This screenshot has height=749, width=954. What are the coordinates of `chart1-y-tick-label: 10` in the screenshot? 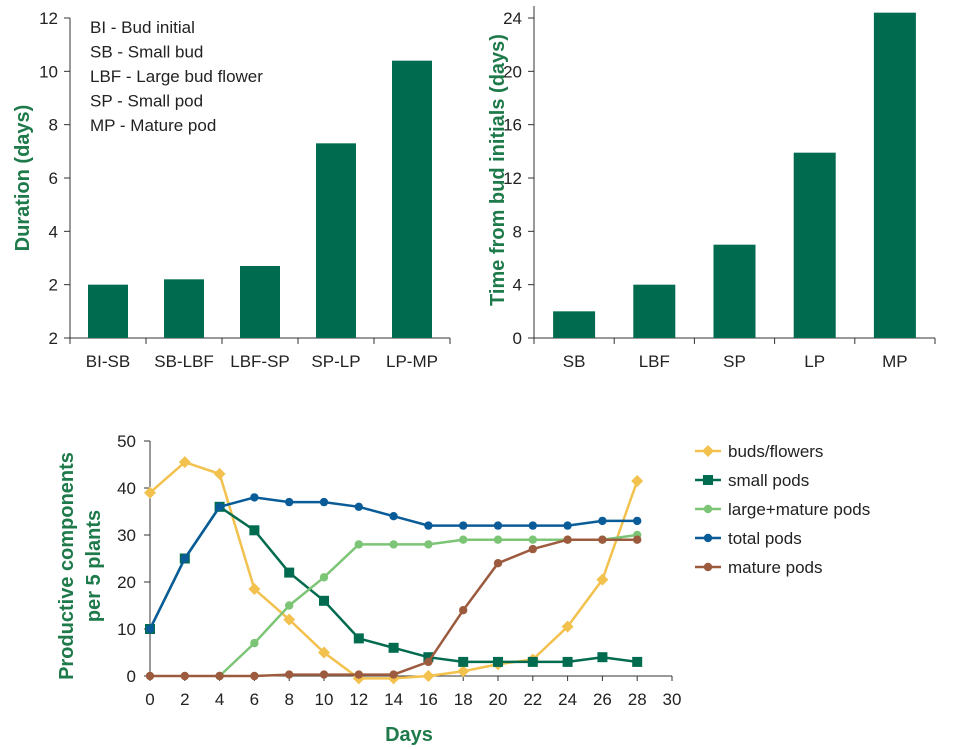 It's located at (48, 71).